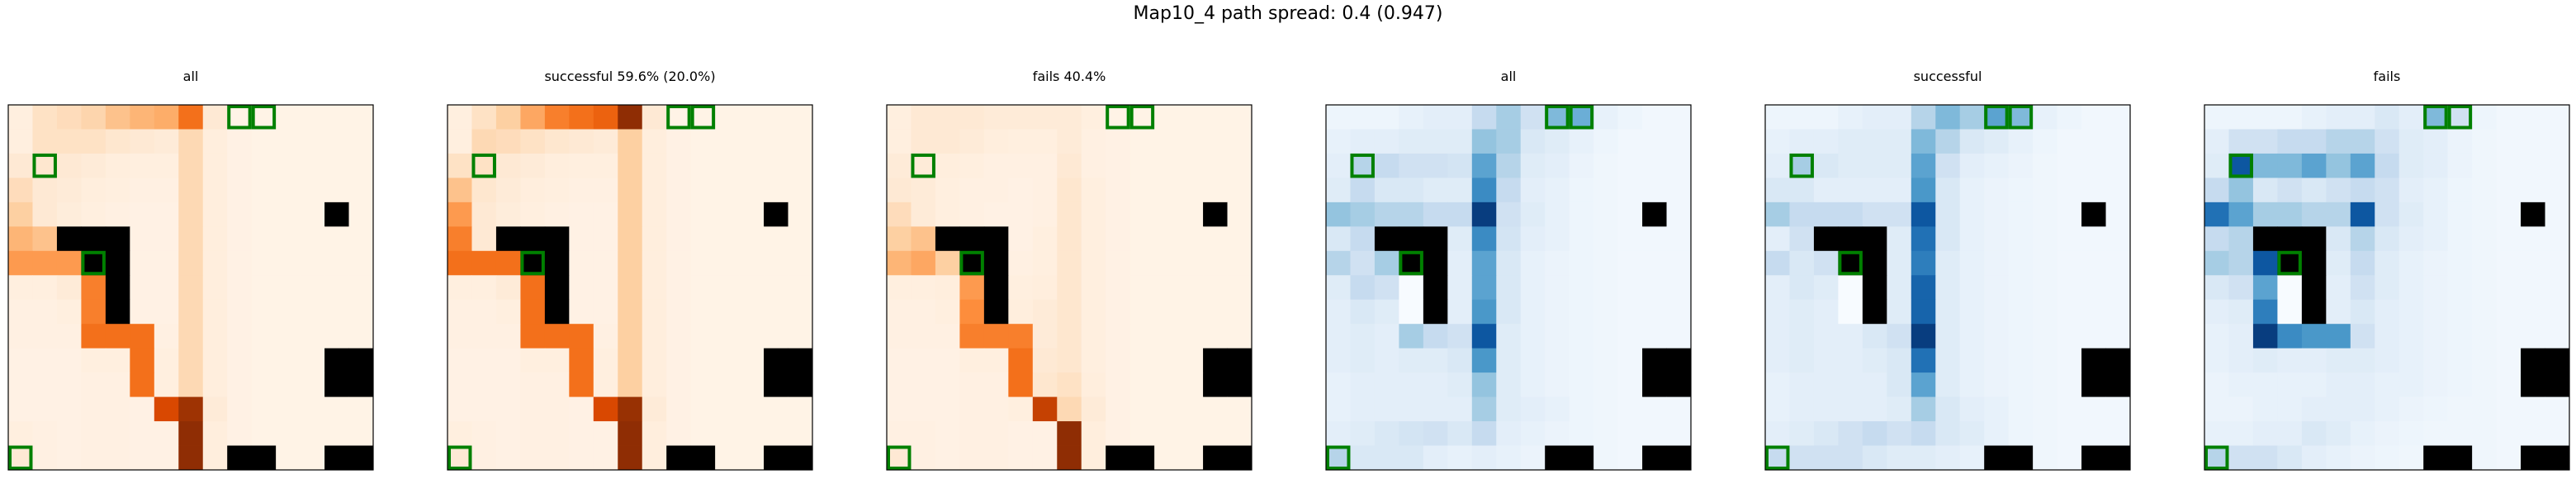 The height and width of the screenshot is (479, 2576). What do you see at coordinates (1508, 288) in the screenshot?
I see `axes-frame` at bounding box center [1508, 288].